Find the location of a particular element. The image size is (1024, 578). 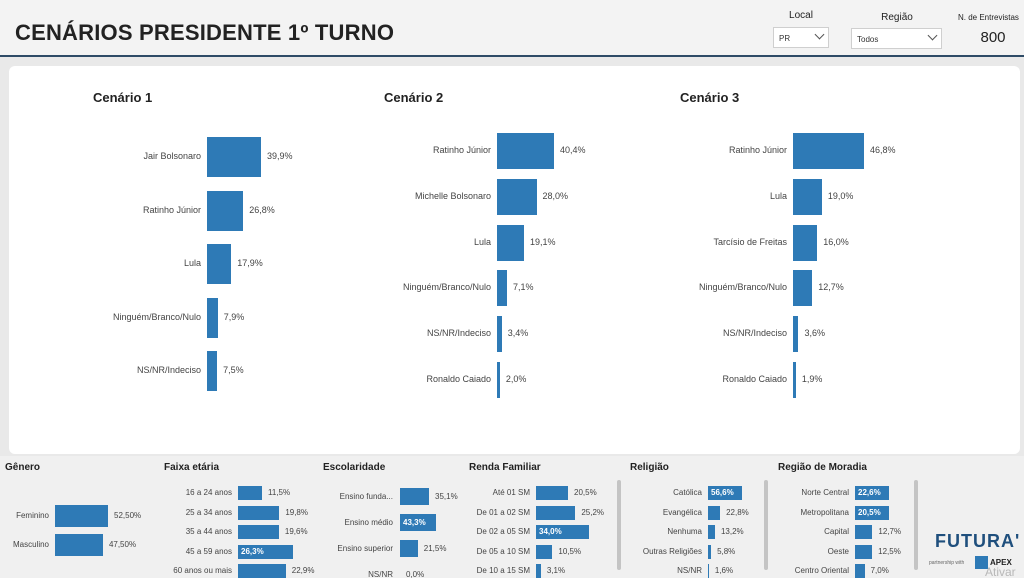

bar-value-label: 1,9% is located at coordinates (812, 379).